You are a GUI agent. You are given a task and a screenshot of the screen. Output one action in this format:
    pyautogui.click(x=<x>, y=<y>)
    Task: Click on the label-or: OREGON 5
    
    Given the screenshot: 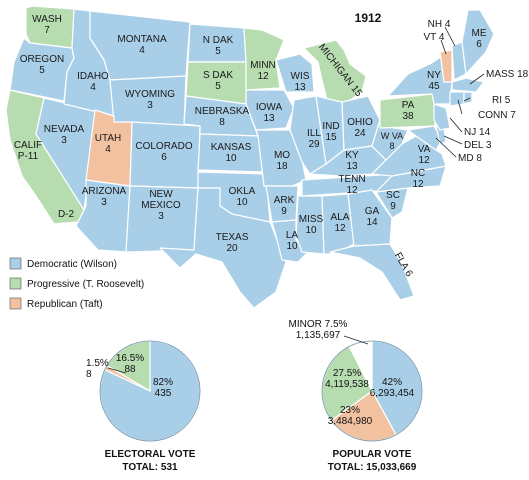 What is the action you would take?
    pyautogui.click(x=42, y=65)
    